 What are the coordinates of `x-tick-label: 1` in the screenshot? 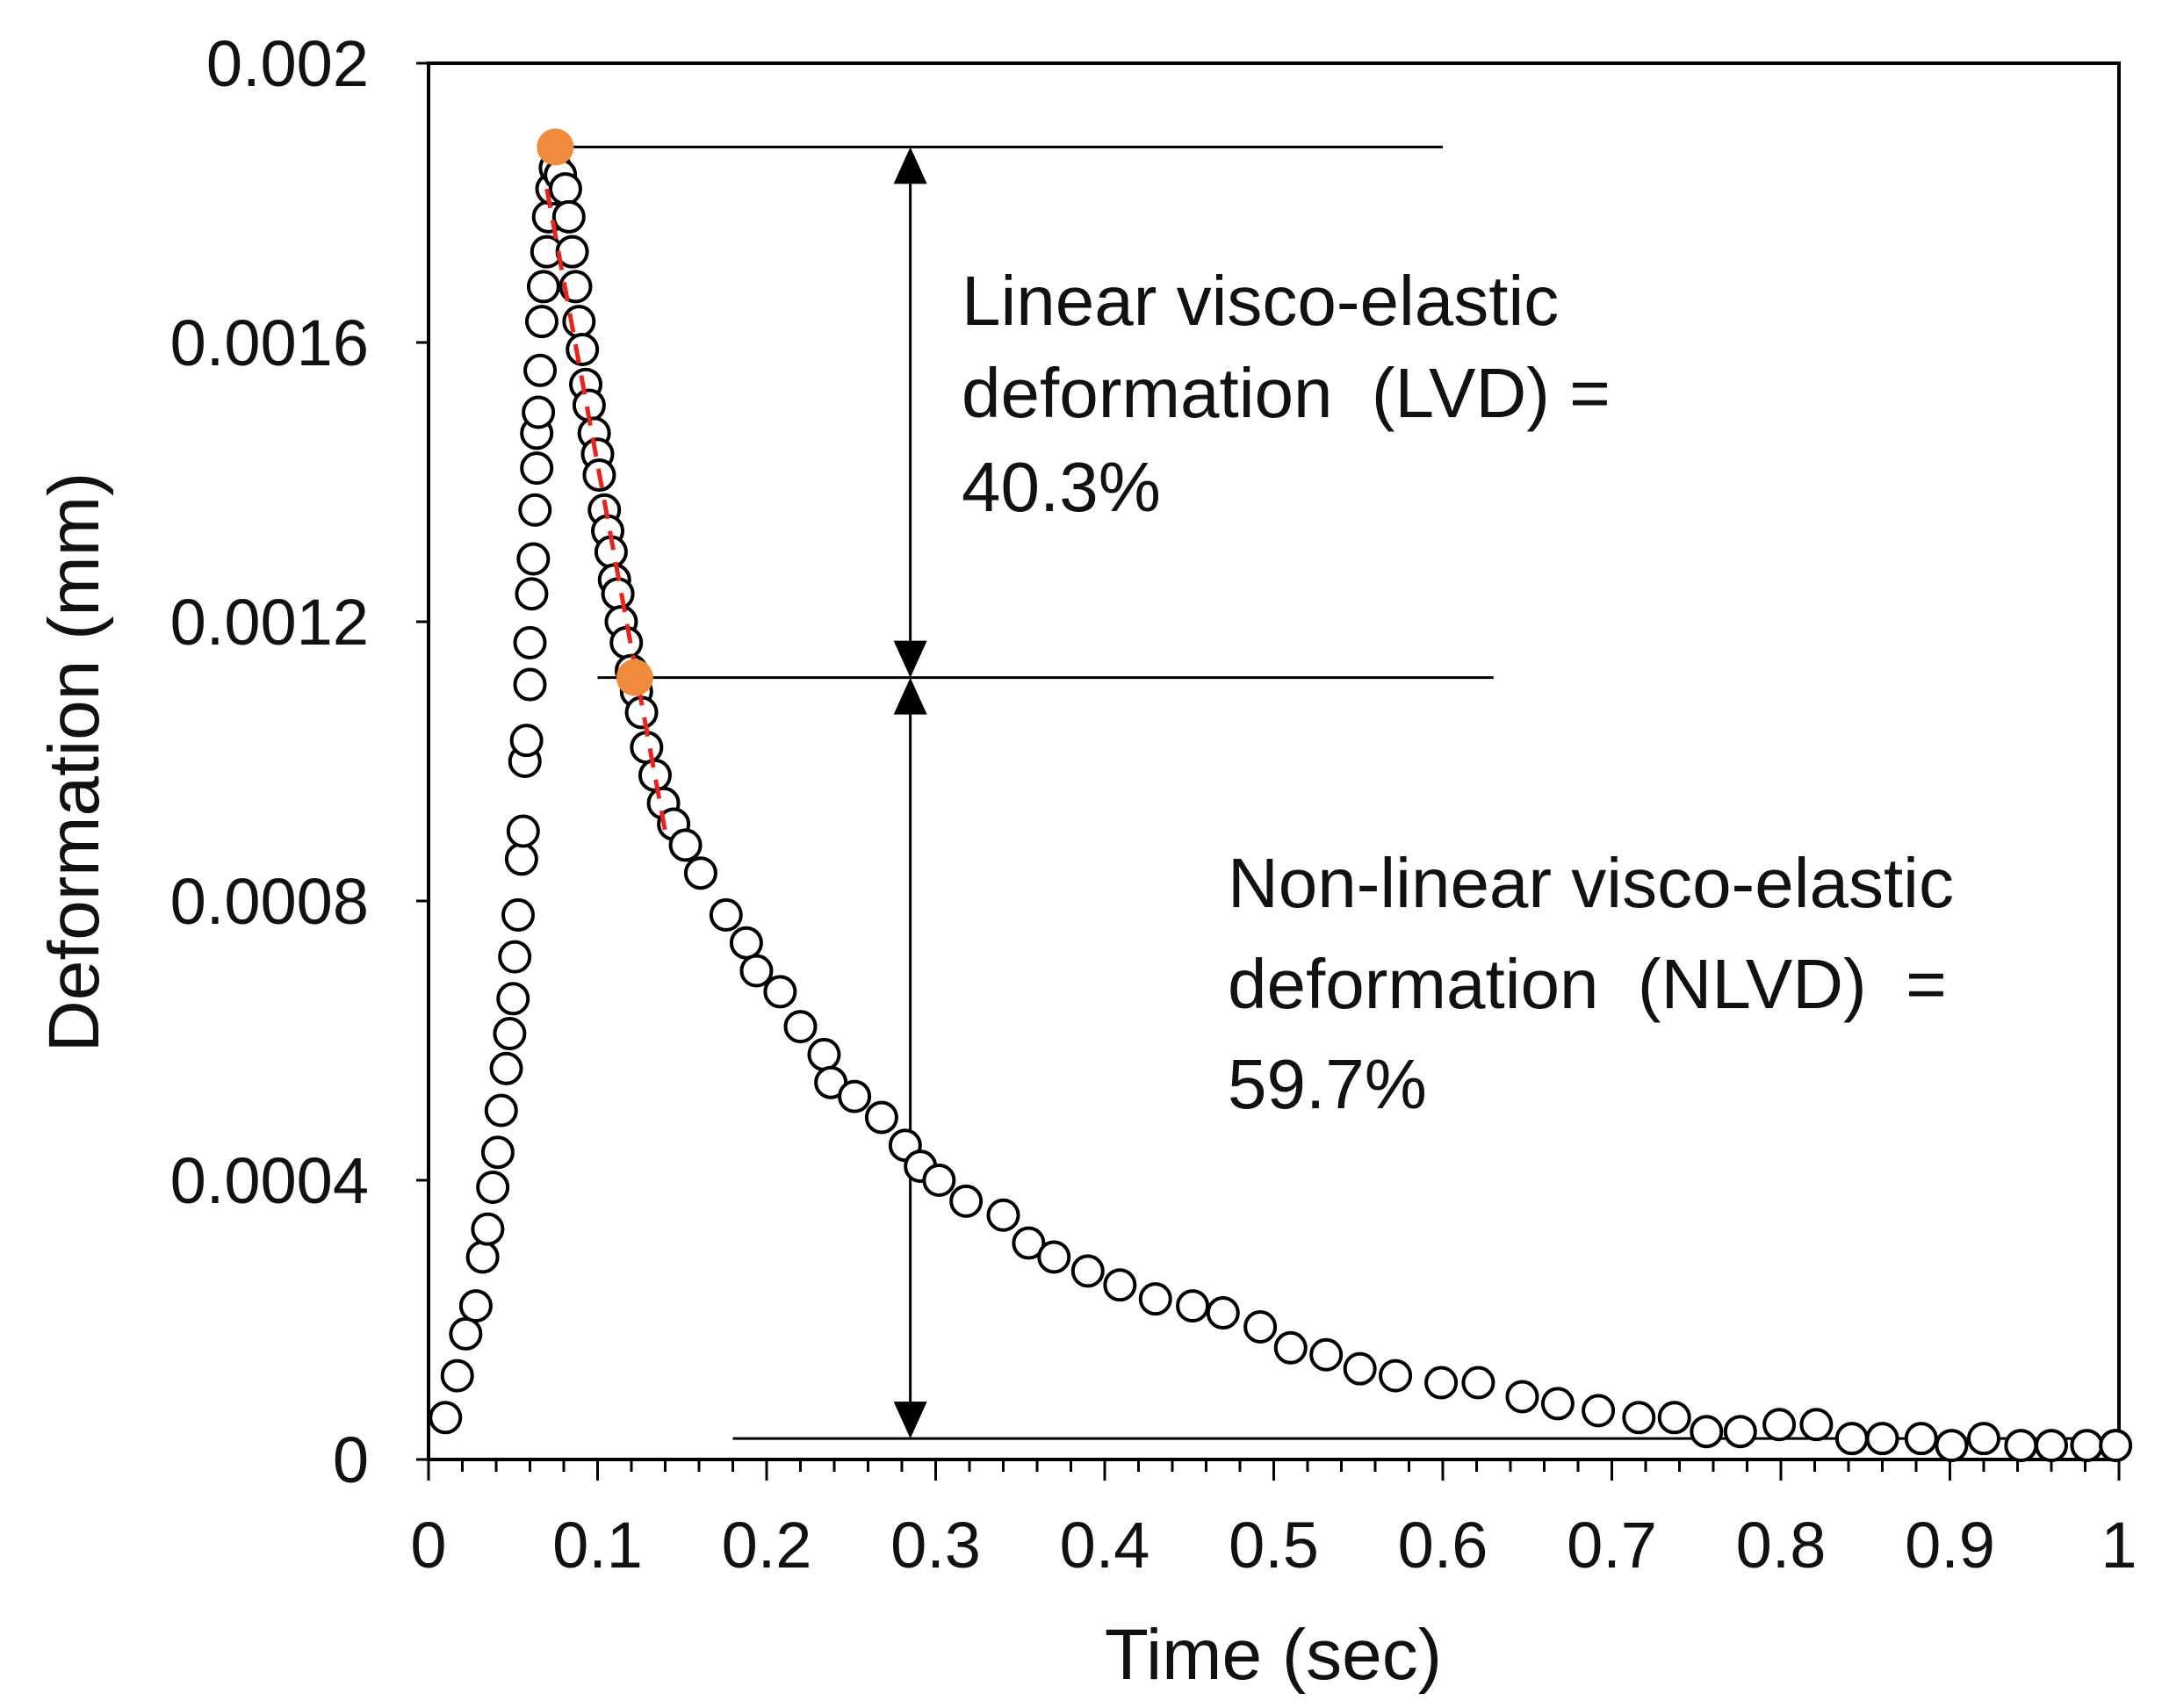 It's located at (2119, 1545).